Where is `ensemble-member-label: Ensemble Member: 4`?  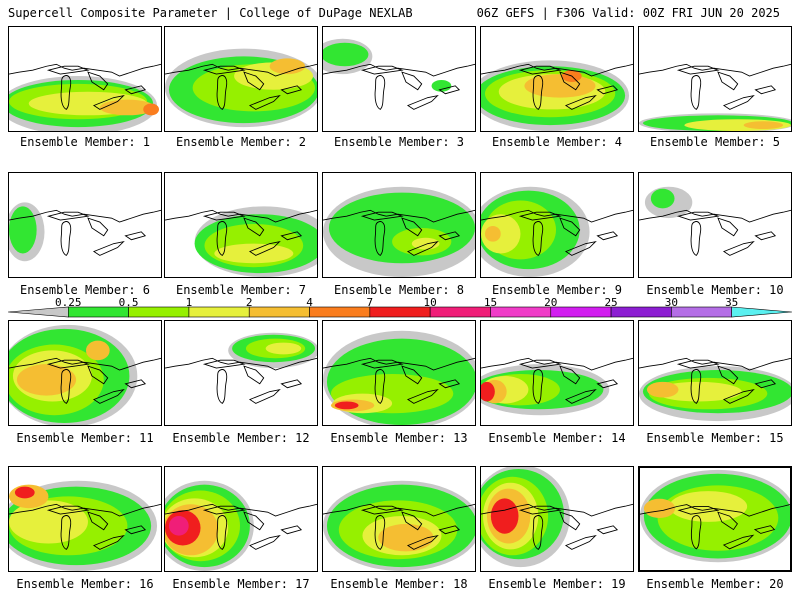 ensemble-member-label: Ensemble Member: 4 is located at coordinates (557, 142).